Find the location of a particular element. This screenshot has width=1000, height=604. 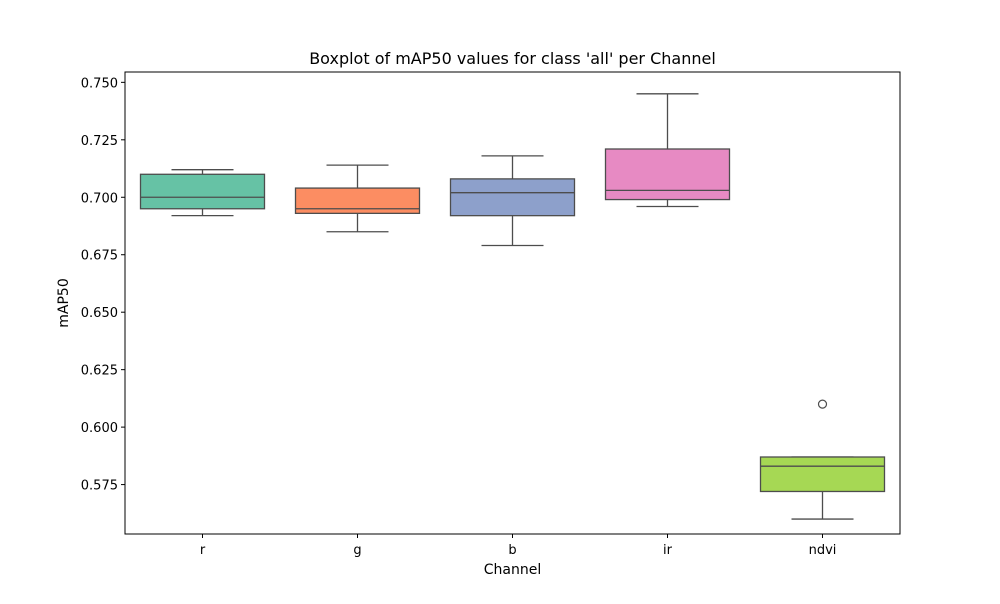

x-tick-label: ndvi is located at coordinates (823, 550).